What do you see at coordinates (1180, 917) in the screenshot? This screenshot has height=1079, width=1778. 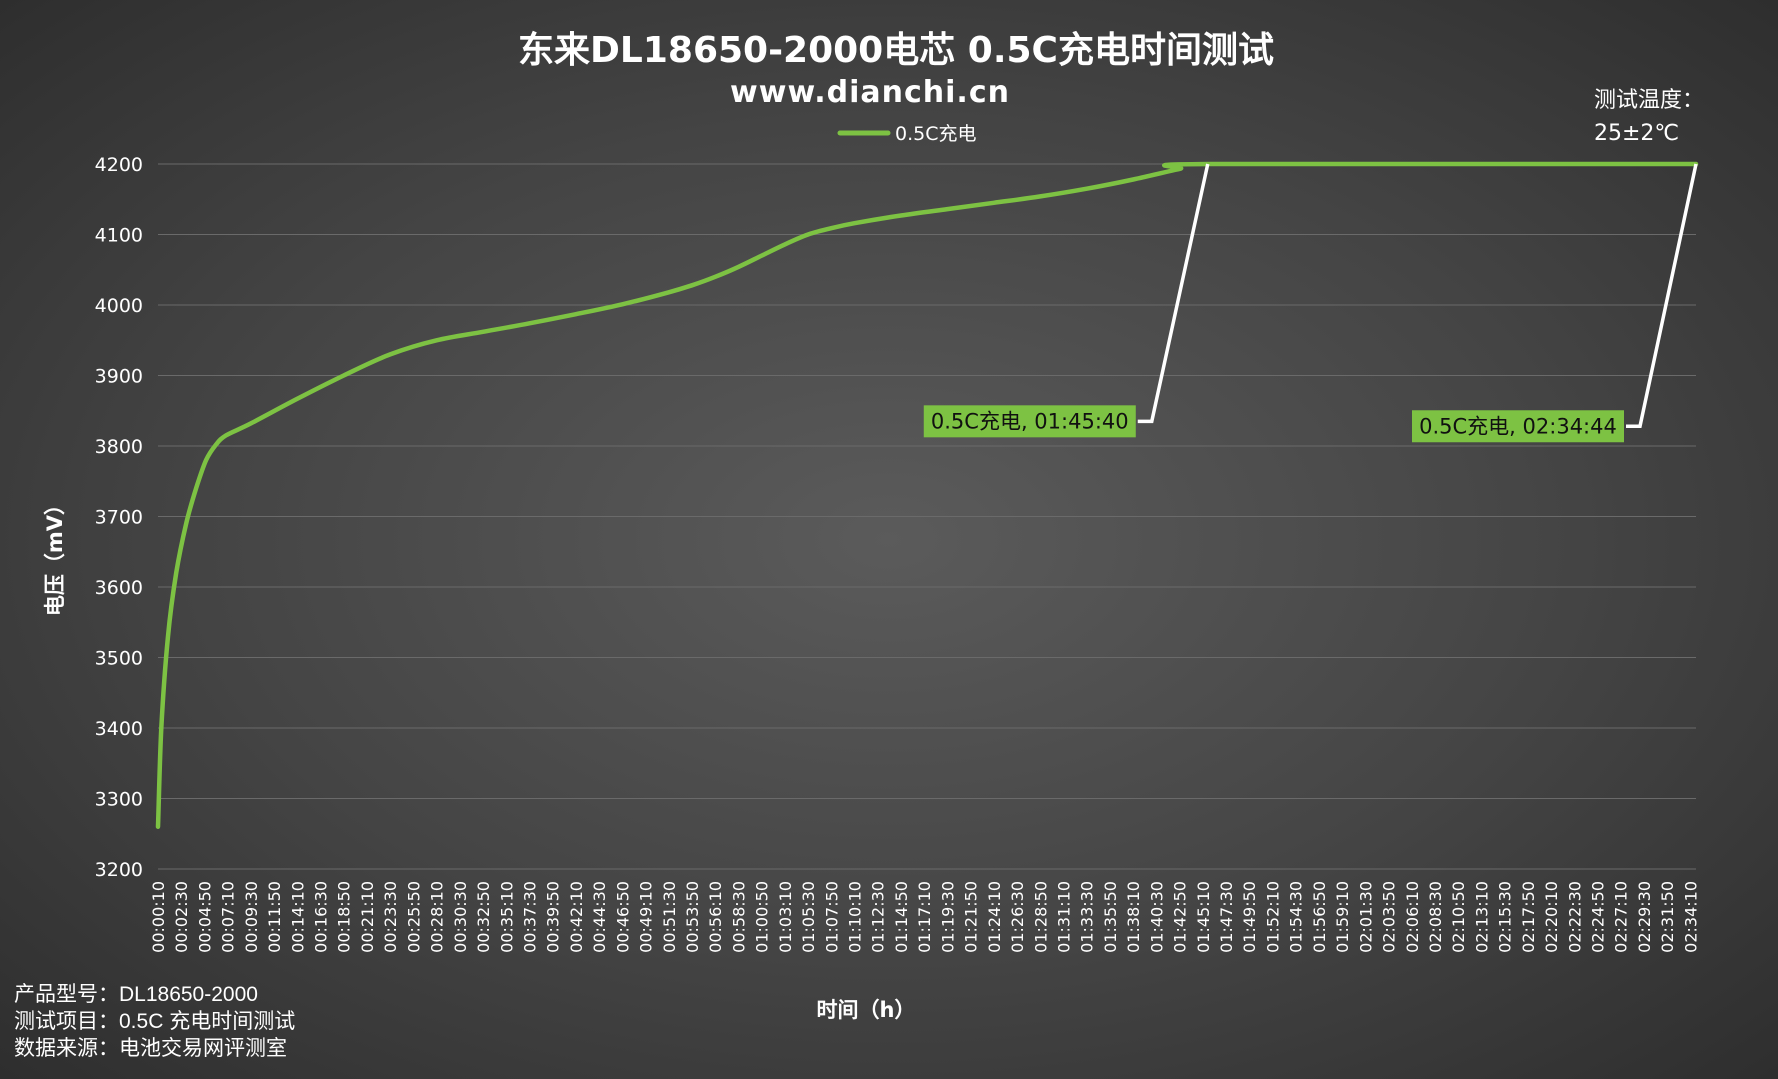 I see `x-tick-label: 01:42:50` at bounding box center [1180, 917].